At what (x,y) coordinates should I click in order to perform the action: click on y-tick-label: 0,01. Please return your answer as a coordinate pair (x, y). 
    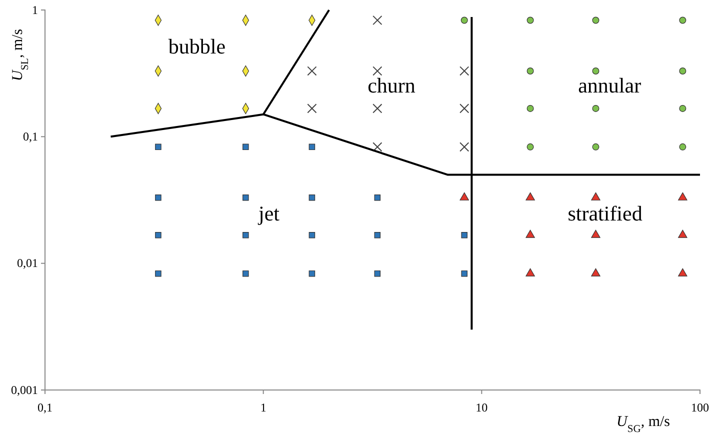
    Looking at the image, I should click on (27, 263).